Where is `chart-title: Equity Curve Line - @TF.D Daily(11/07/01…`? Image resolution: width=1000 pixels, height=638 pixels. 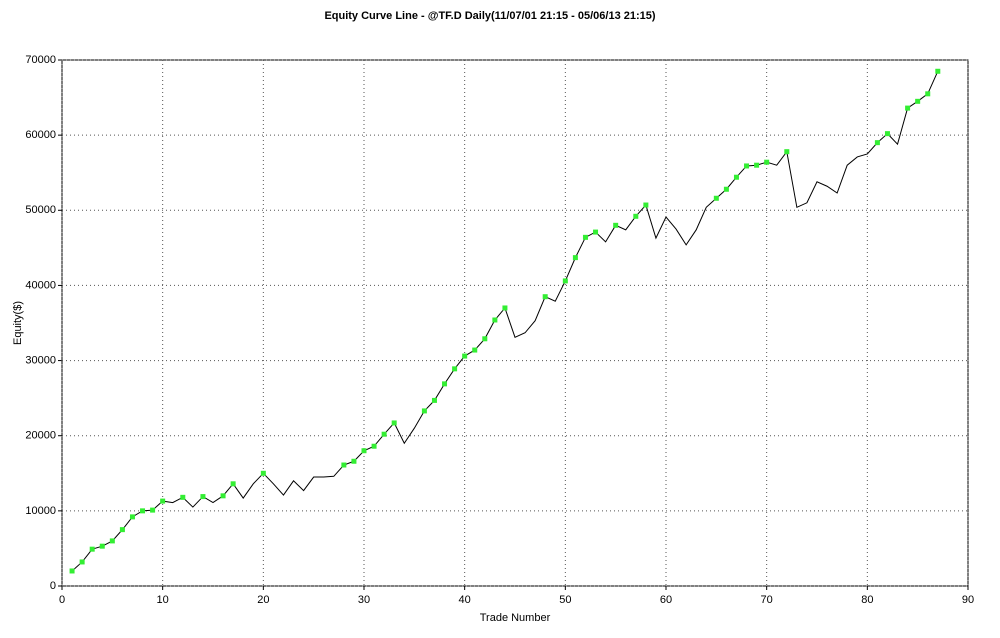 chart-title: Equity Curve Line - @TF.D Daily(11/07/01… is located at coordinates (489, 16).